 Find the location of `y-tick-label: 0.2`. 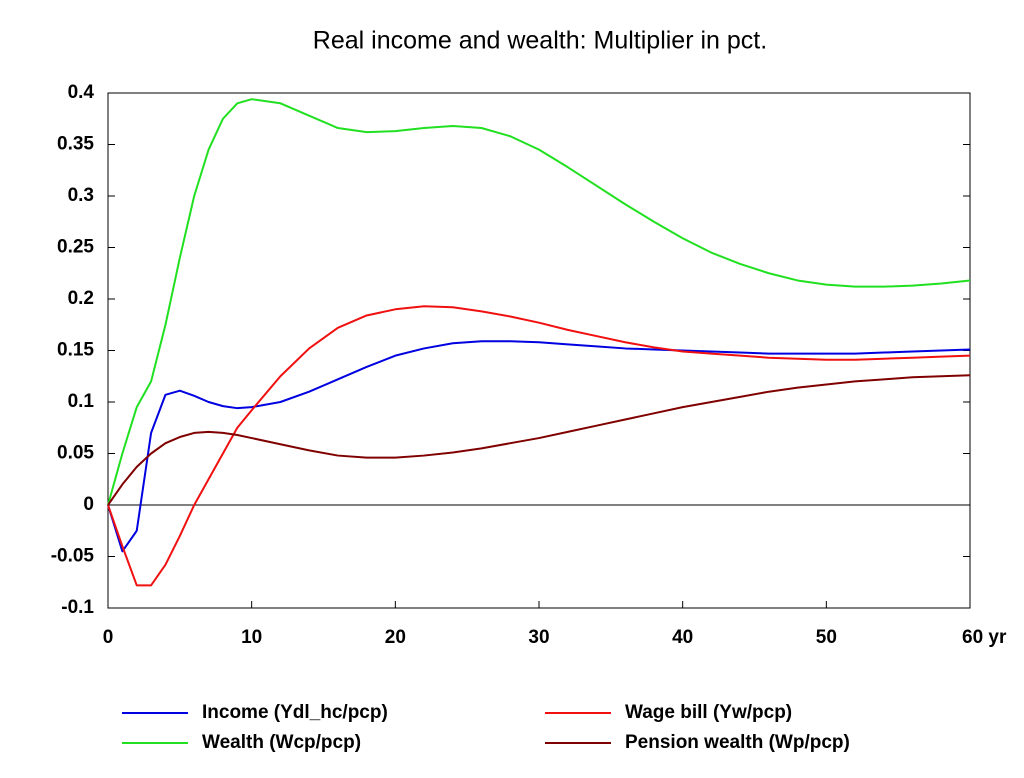

y-tick-label: 0.2 is located at coordinates (81, 298).